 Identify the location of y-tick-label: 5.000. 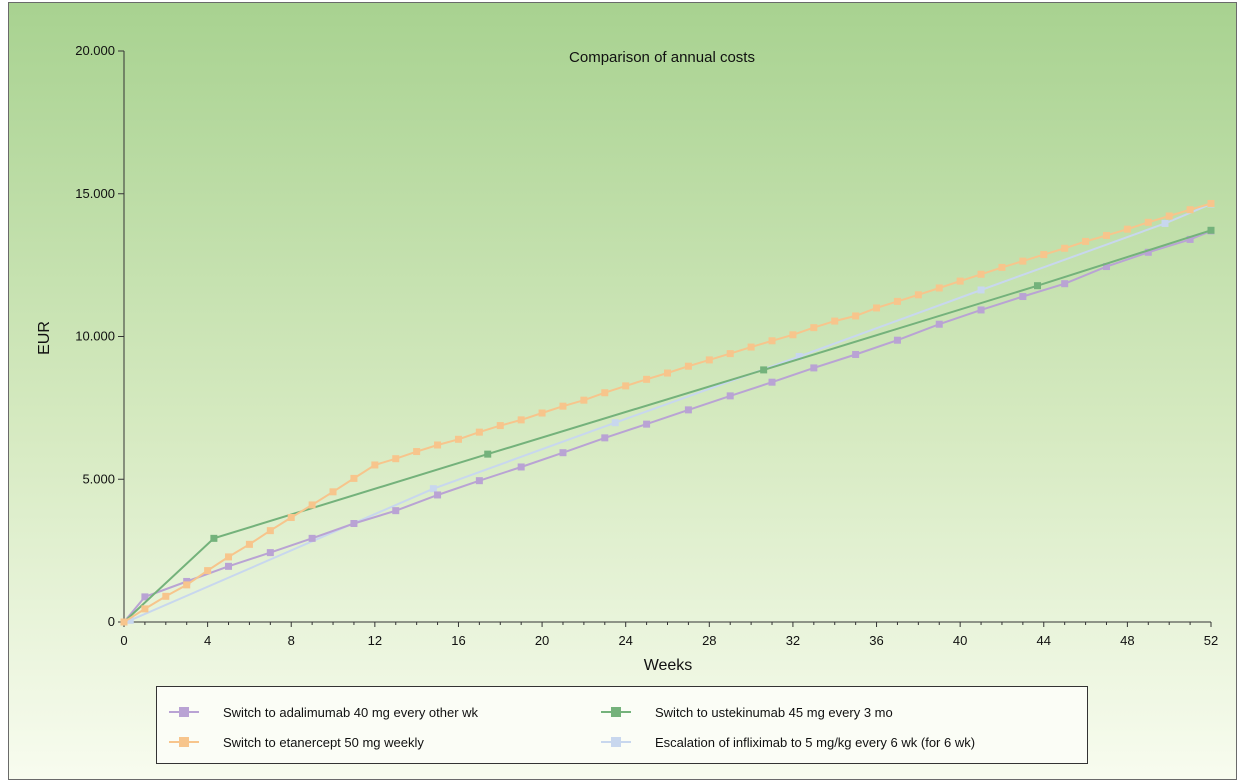
(98, 478).